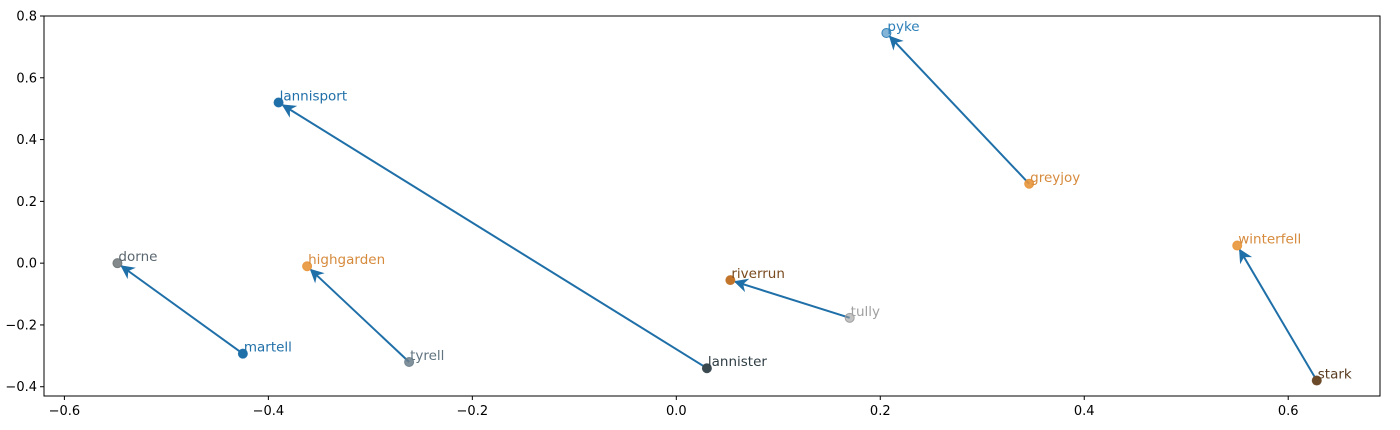  What do you see at coordinates (314, 97) in the screenshot?
I see `point-label-lannisport: lannisport` at bounding box center [314, 97].